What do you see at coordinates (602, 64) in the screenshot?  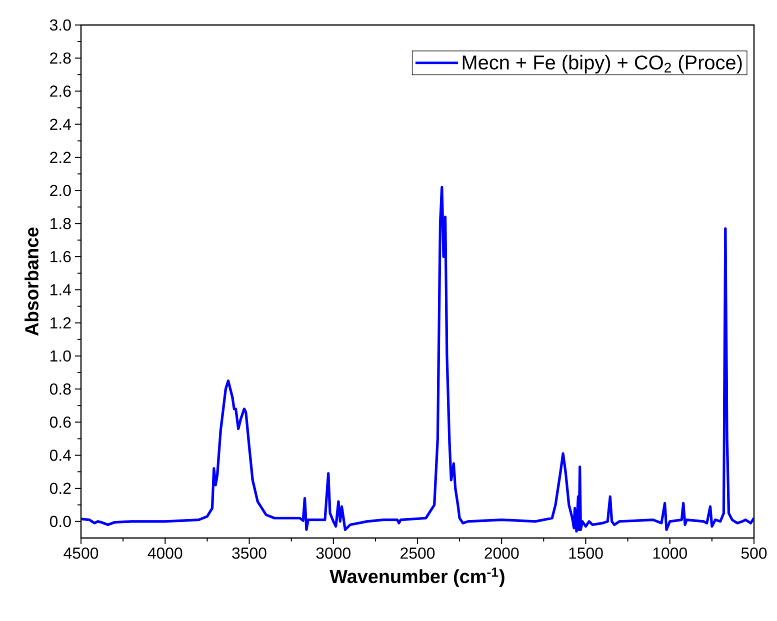 I see `legend-label: Mecn + Fe (bipy) + CO$_{2}$ (Proce)` at bounding box center [602, 64].